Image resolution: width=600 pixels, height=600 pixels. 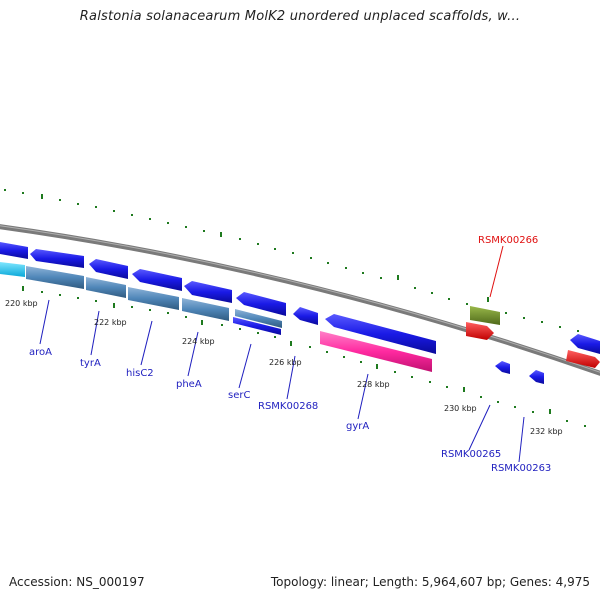 What do you see at coordinates (373, 384) in the screenshot?
I see `scale-label: 228 kbp` at bounding box center [373, 384].